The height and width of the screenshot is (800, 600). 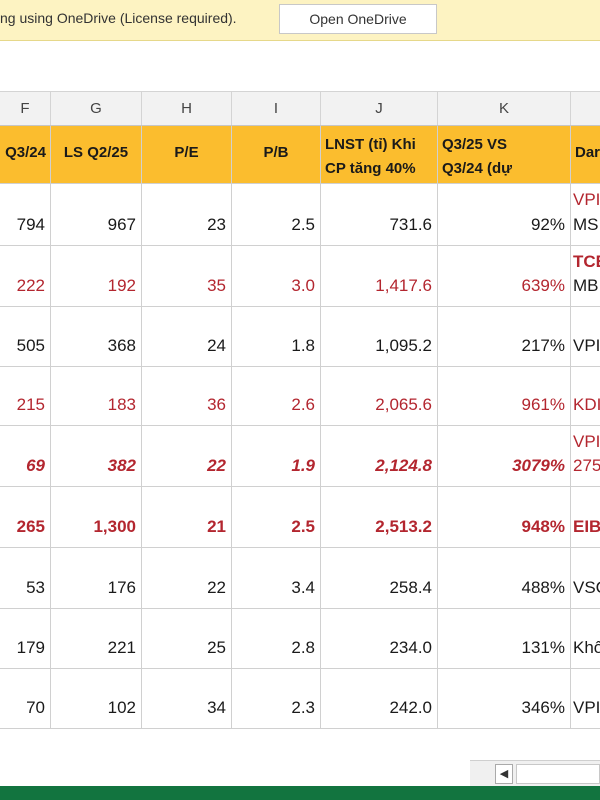 I want to click on header-cell-i: P/B, so click(x=276, y=154).